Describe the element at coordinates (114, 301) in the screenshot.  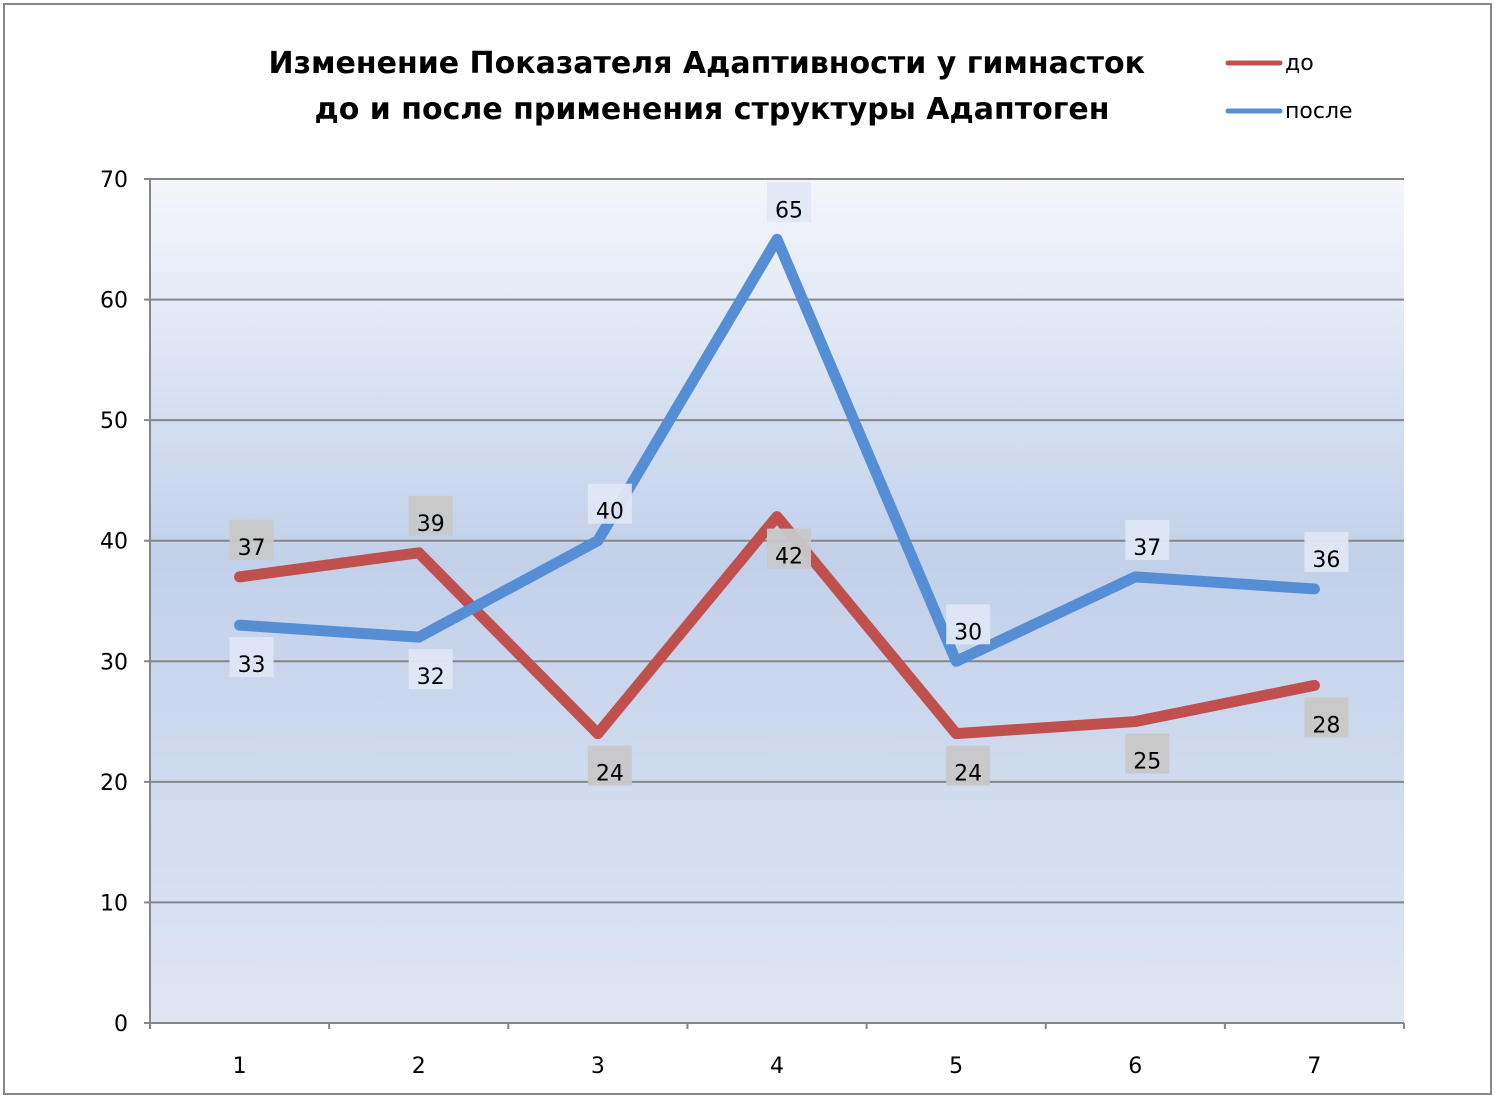
I see `y-tick-label: 60` at that location.